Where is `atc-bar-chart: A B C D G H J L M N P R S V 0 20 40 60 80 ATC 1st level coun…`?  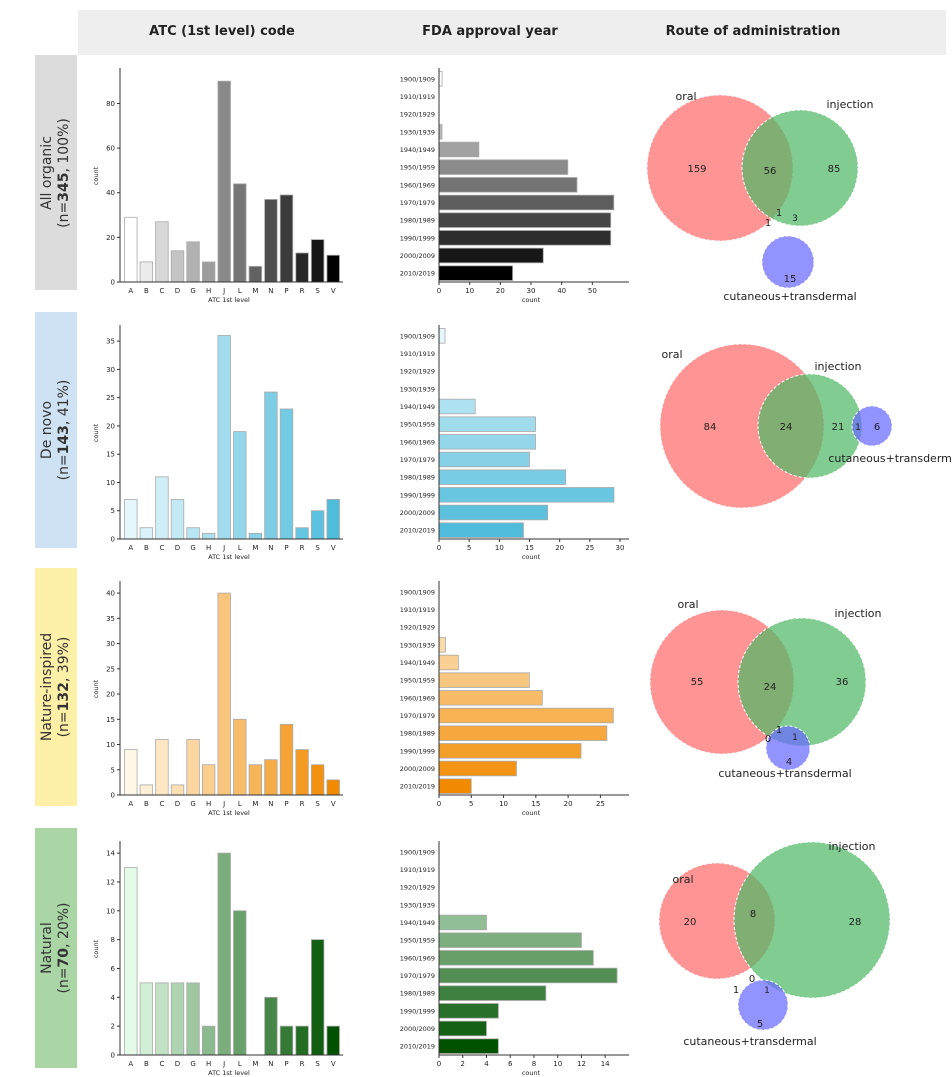 atc-bar-chart: A B C D G H J L M N P R S V 0 20 40 60 80 ATC 1st level coun… is located at coordinates (217, 186).